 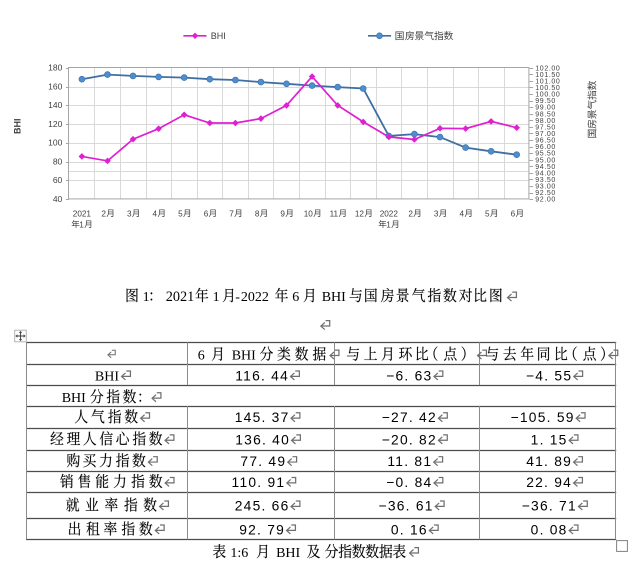 I want to click on svg-text: 136. 40, so click(x=262, y=439).